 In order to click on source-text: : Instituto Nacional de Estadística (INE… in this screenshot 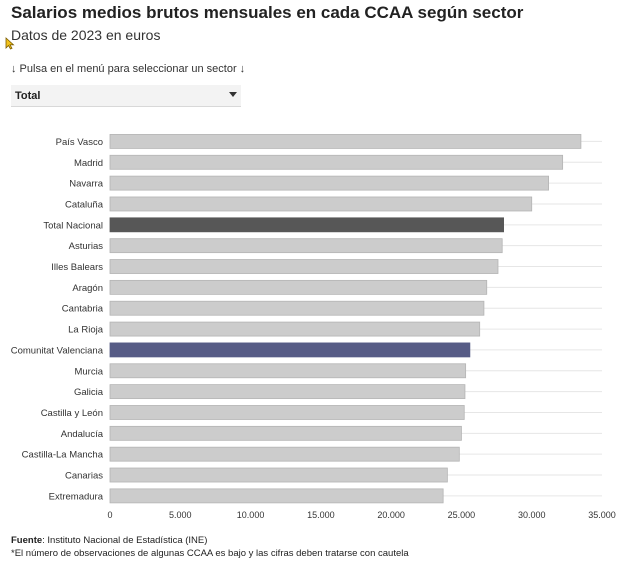, I will do `click(125, 540)`.